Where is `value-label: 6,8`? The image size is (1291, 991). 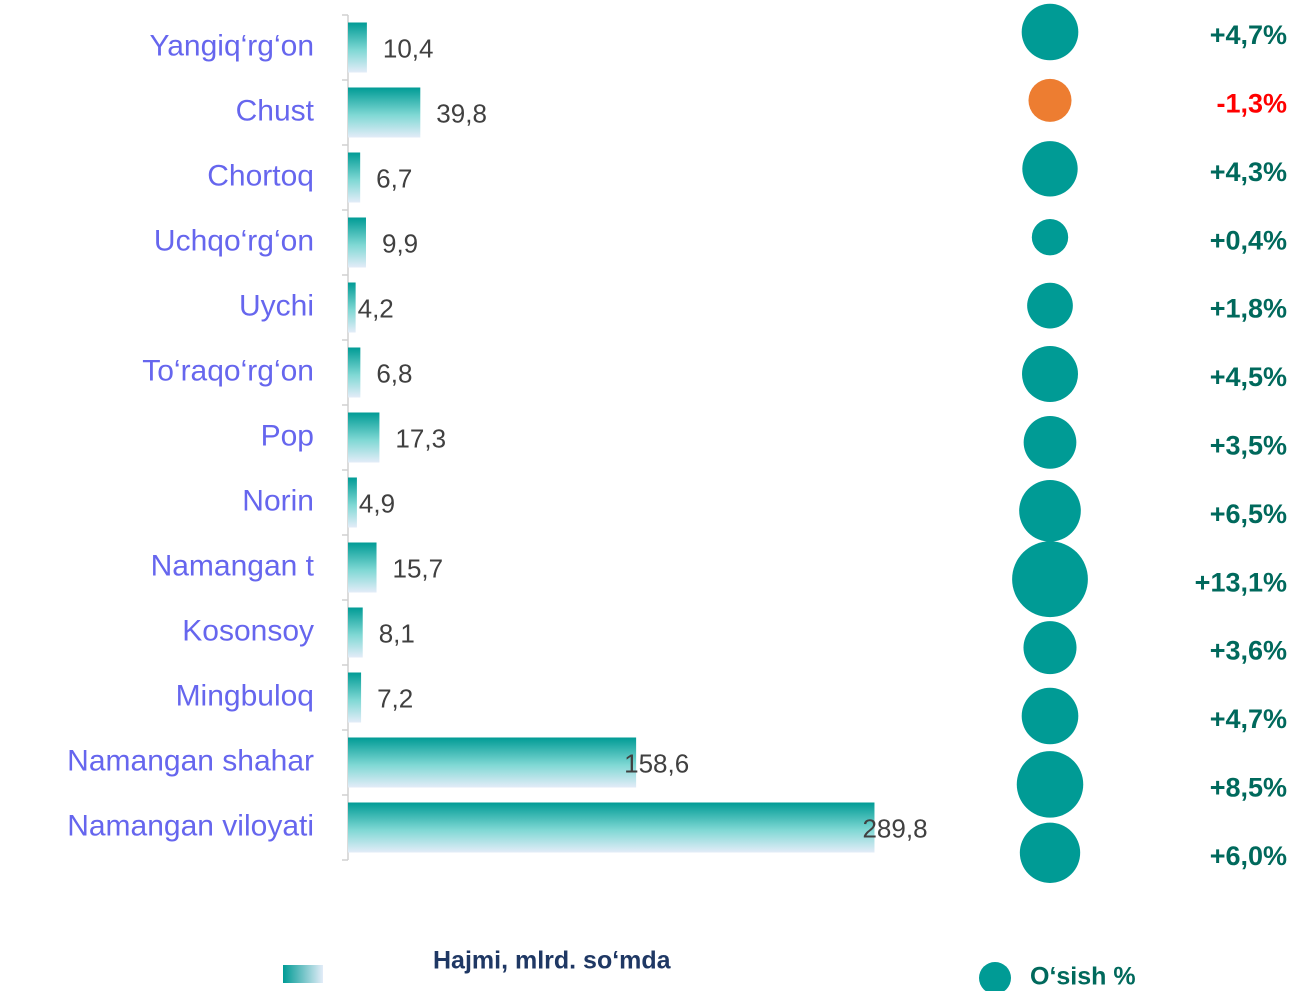
value-label: 6,8 is located at coordinates (394, 373).